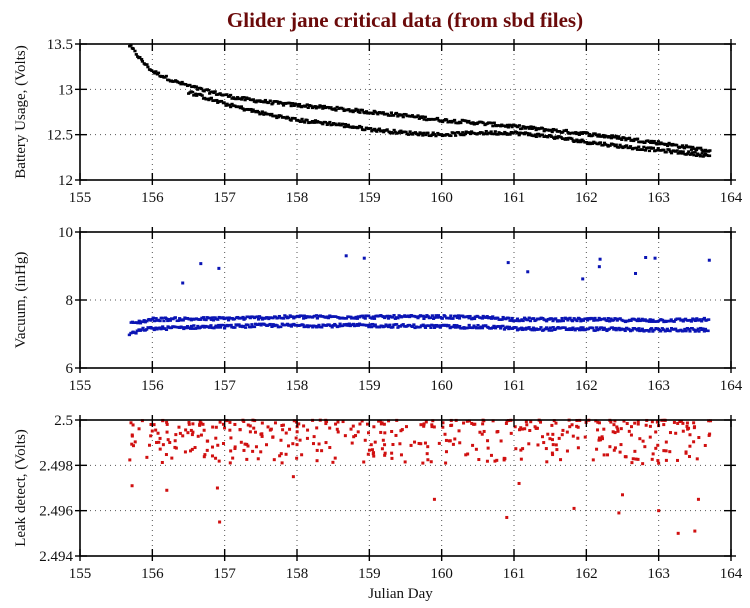 The height and width of the screenshot is (608, 750). I want to click on x-tick-label: 163, so click(658, 574).